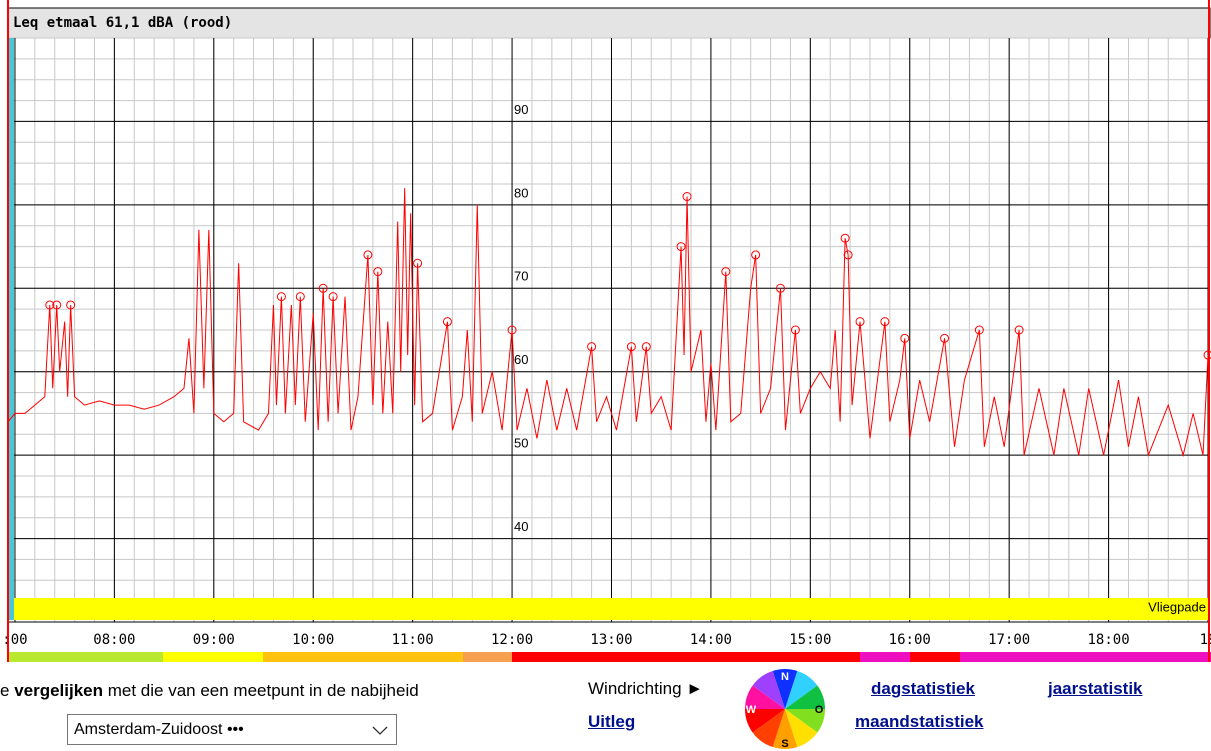  What do you see at coordinates (521, 526) in the screenshot?
I see `y-tick-label: 40` at bounding box center [521, 526].